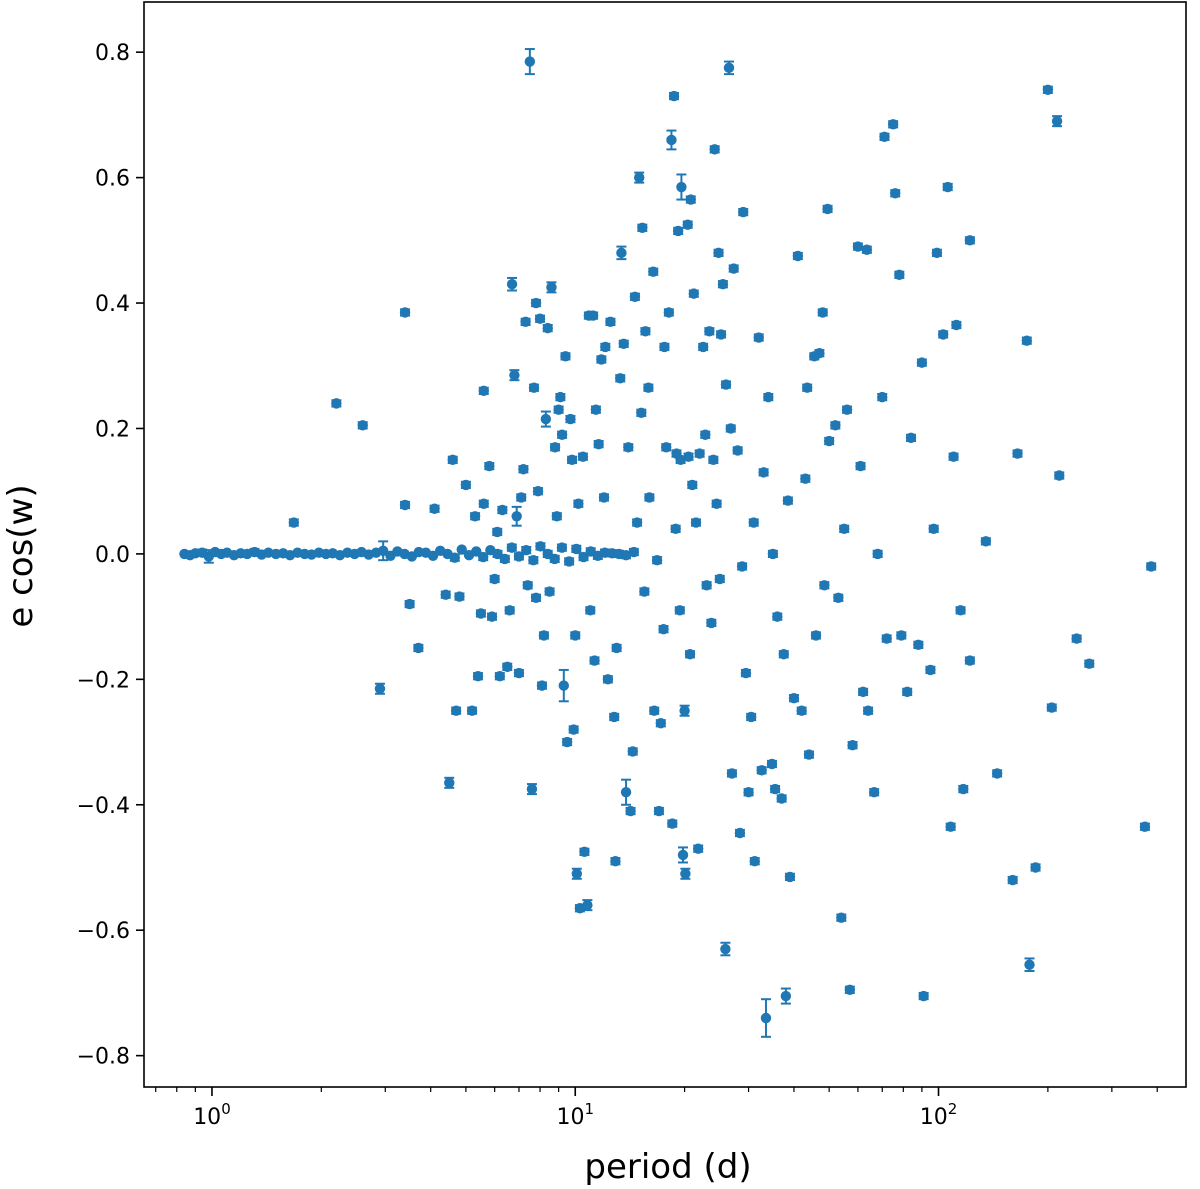 The width and height of the screenshot is (1200, 1189). Describe the element at coordinates (110, 555) in the screenshot. I see `y-axis-ticks: 0.8 0.6 0.4 0.2 0.0 −0.2 −0.4 −0.6 −0.8` at that location.